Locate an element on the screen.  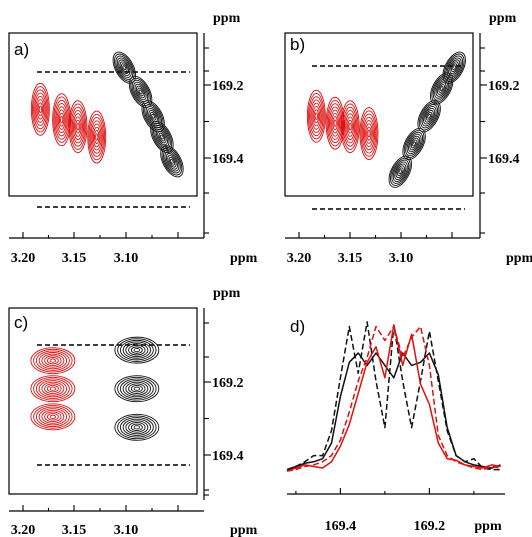
red-dashed-spectrum-line is located at coordinates (393, 398).